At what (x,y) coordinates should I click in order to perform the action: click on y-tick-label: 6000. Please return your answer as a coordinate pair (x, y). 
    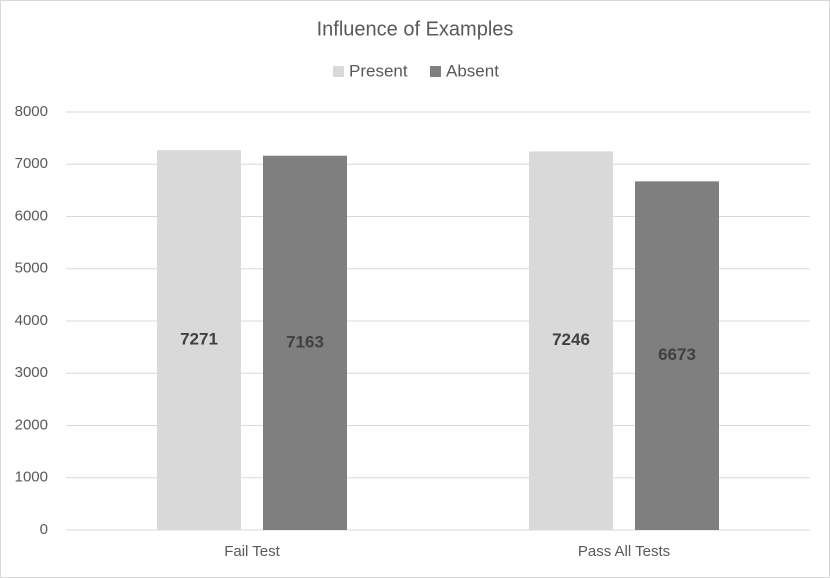
    Looking at the image, I should click on (31, 215).